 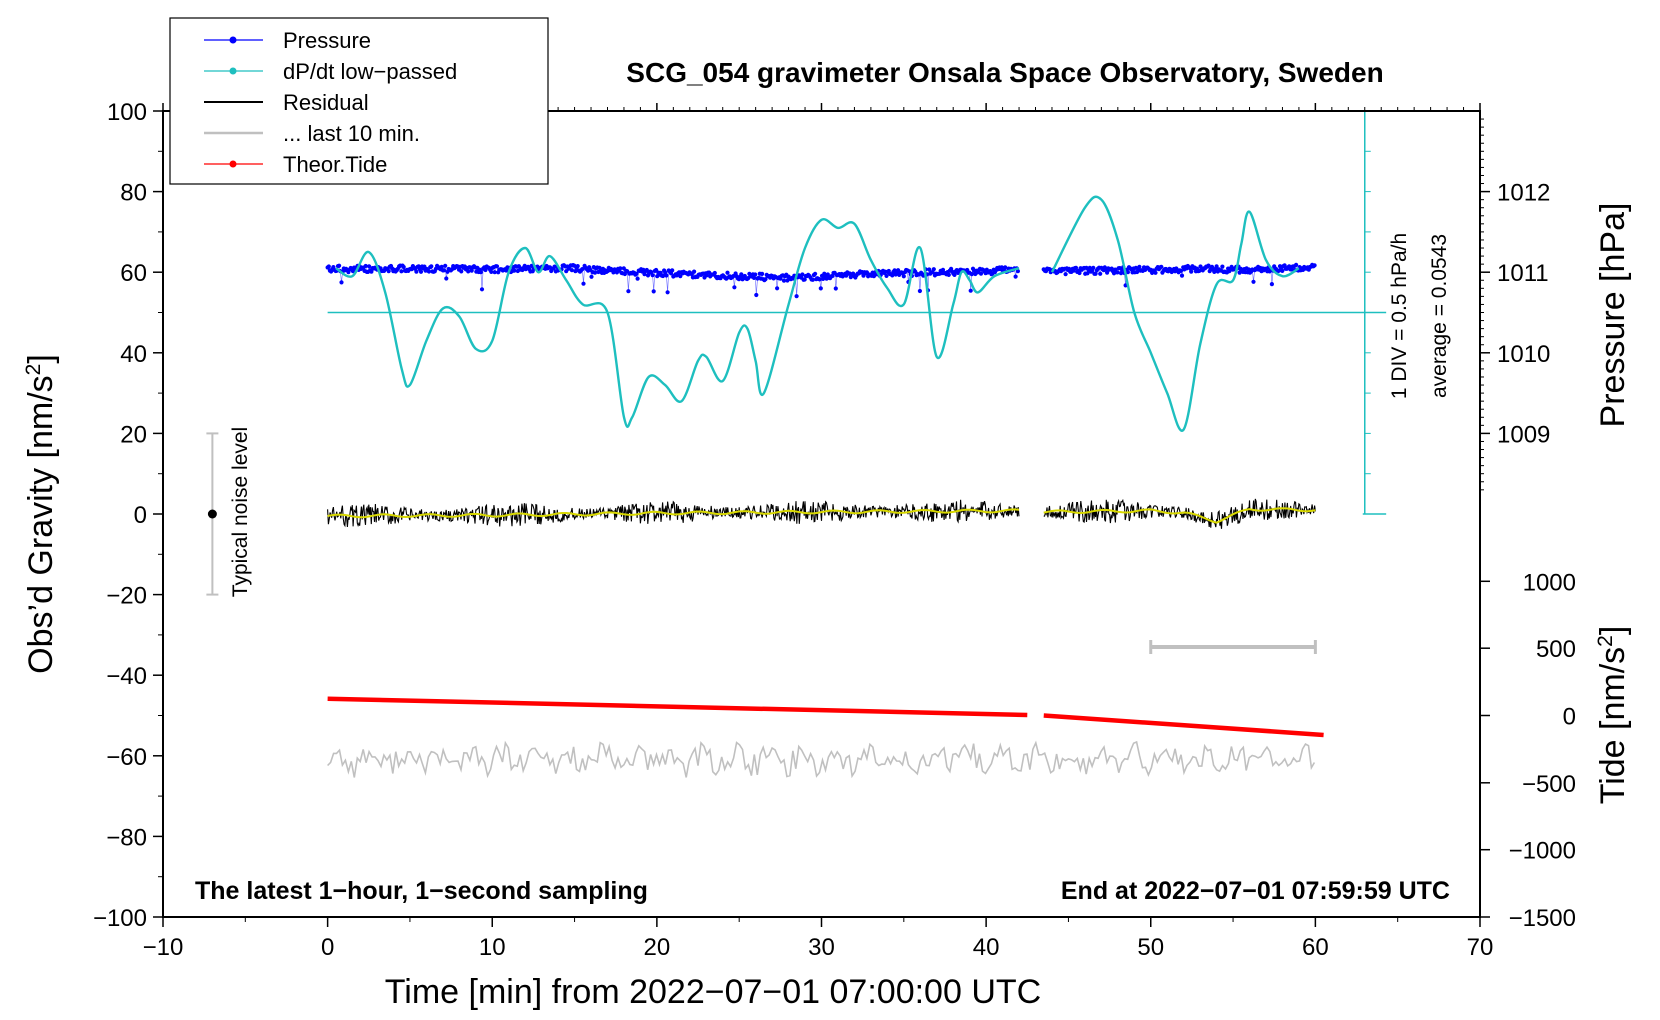 I want to click on tide-tick-label: −1000, so click(x=1542, y=851).